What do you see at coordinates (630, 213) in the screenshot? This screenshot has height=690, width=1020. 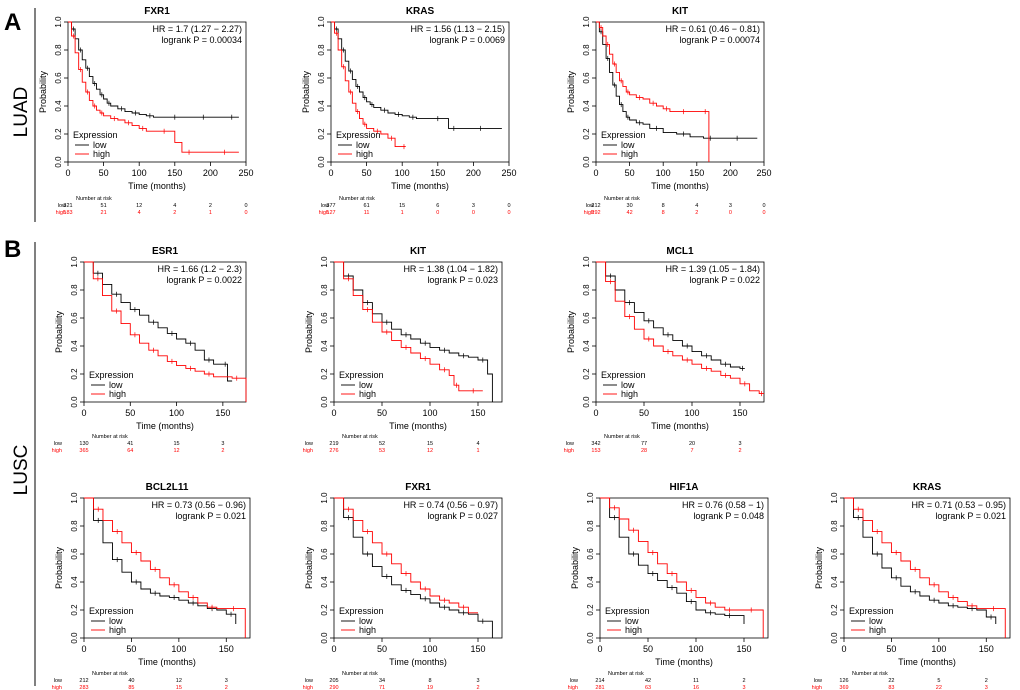 I see `risk-value: 42` at bounding box center [630, 213].